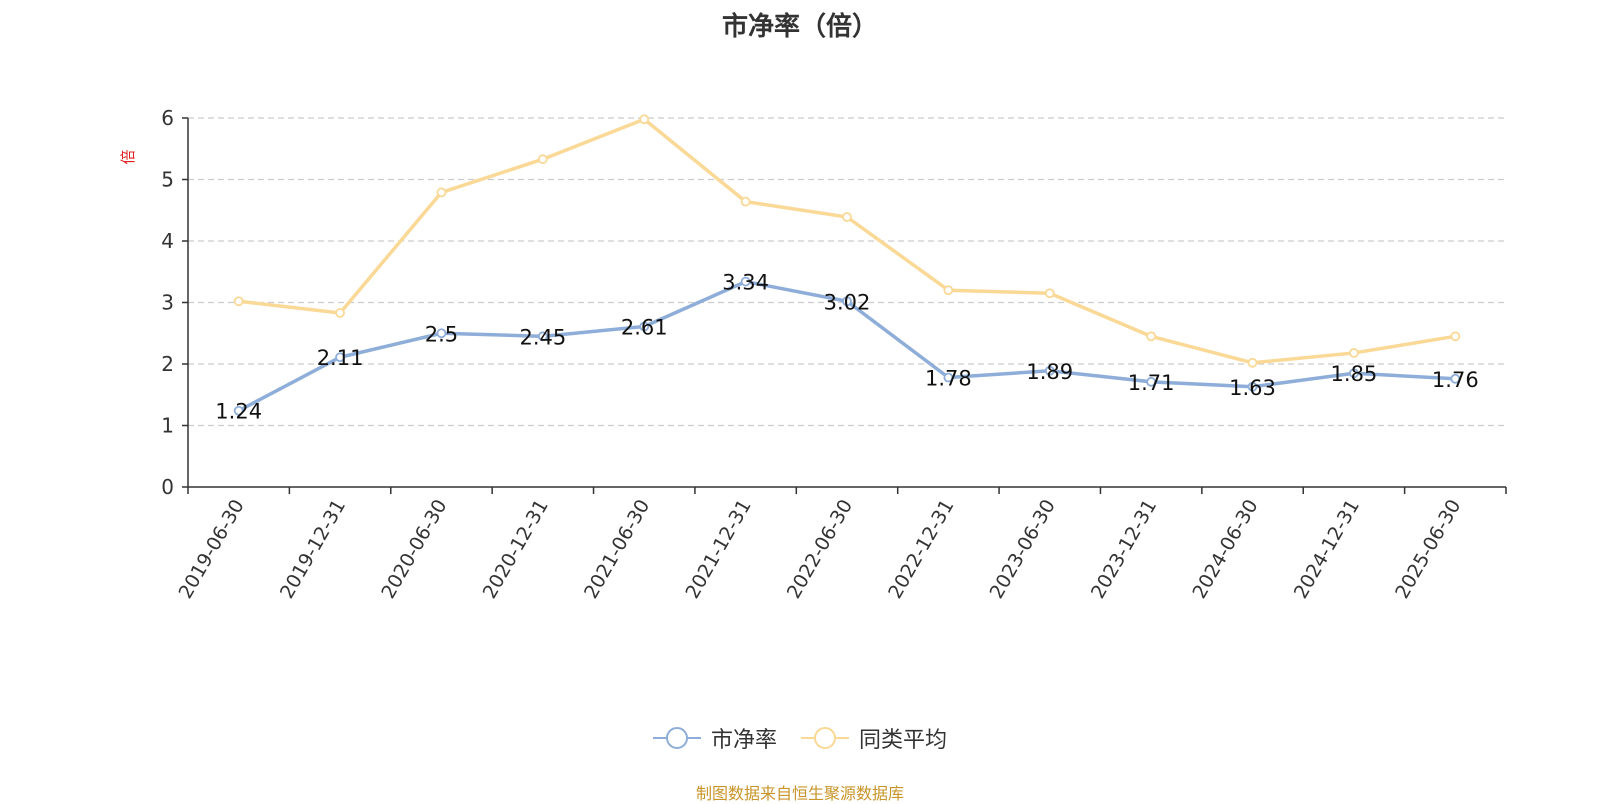 This screenshot has width=1600, height=804. I want to click on y-tick-label: 0, so click(167, 487).